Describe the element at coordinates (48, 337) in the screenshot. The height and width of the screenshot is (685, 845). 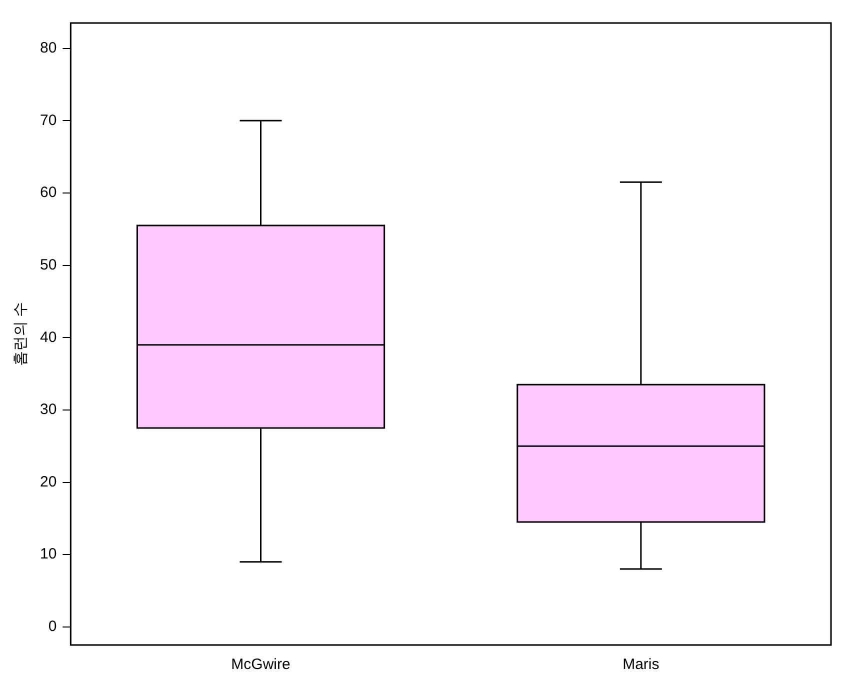
I see `y-tick-label: 40` at that location.